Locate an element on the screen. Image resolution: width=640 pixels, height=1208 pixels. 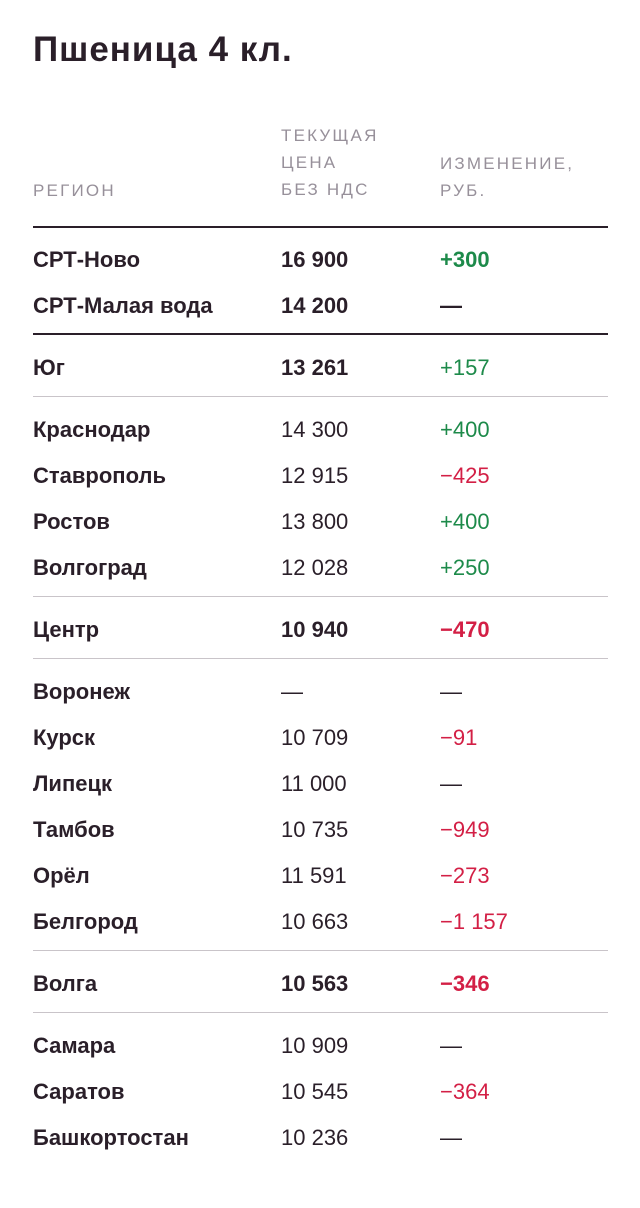
price-cell: 10 735 is located at coordinates (315, 829).